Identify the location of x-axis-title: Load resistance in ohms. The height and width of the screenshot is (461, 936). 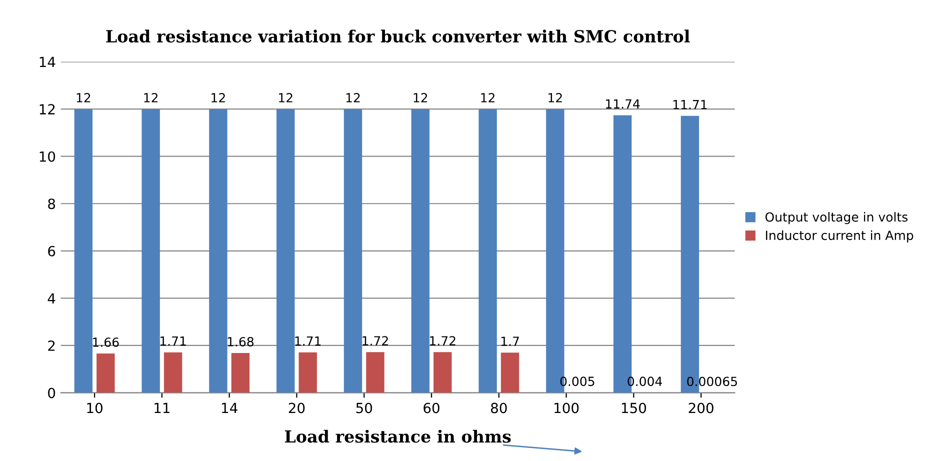
(397, 436).